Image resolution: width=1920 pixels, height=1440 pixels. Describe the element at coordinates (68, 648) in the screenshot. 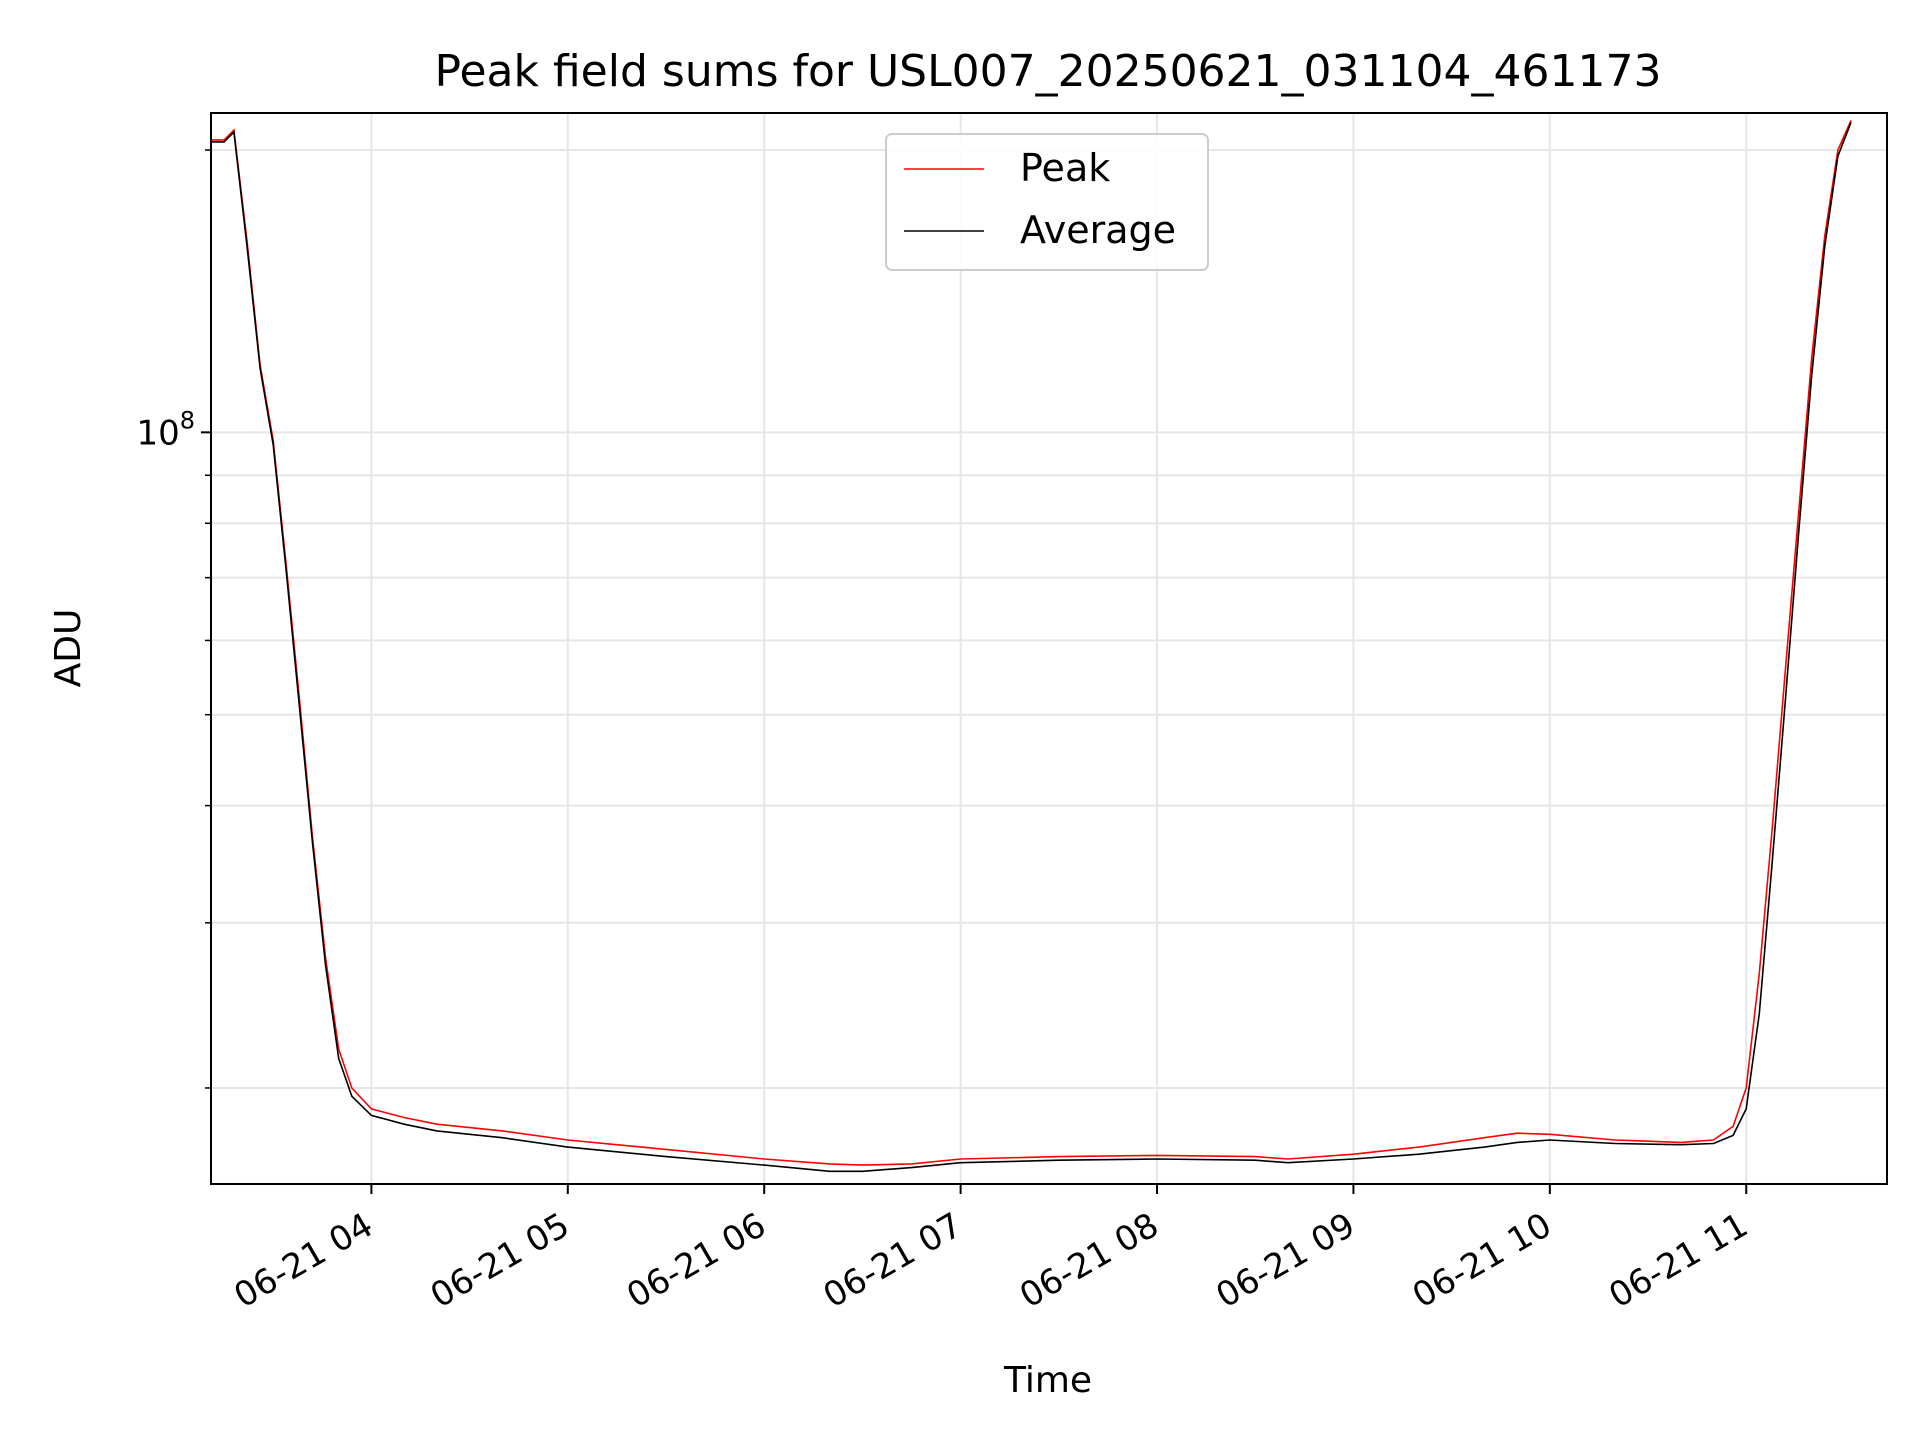

I see `y-axis-label: ADU` at that location.